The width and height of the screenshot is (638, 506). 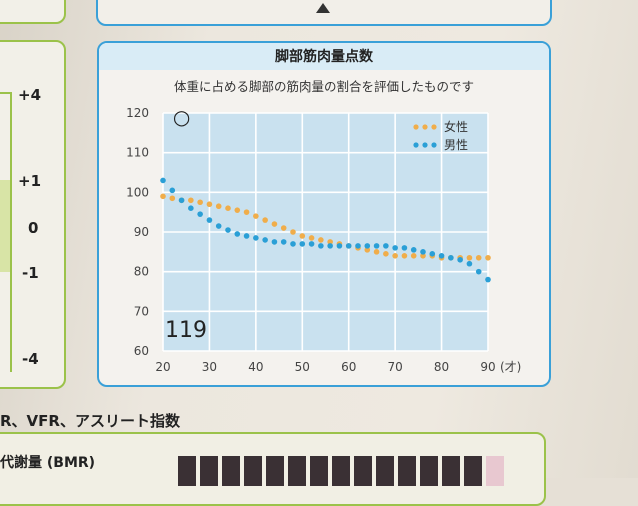 What do you see at coordinates (181, 117) in the screenshot?
I see `measured-value-marker: ○` at bounding box center [181, 117].